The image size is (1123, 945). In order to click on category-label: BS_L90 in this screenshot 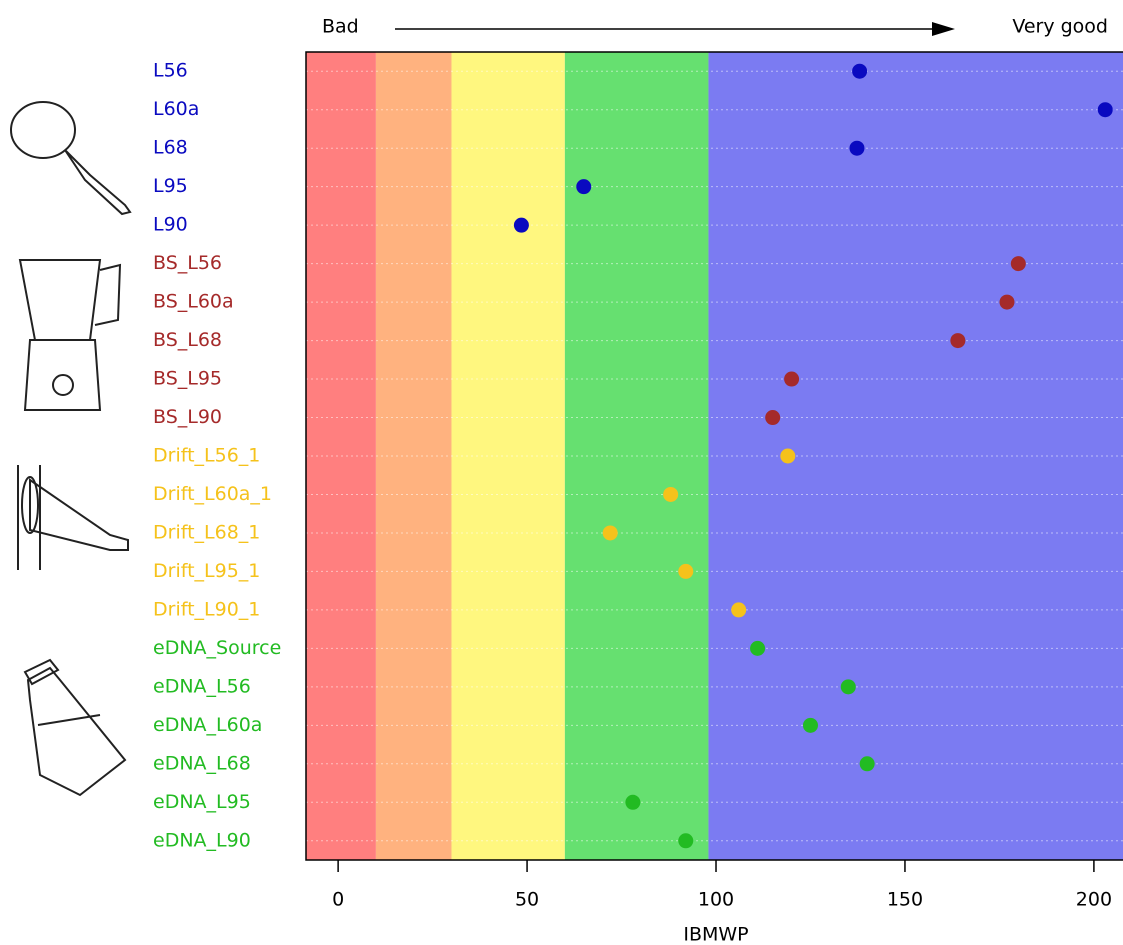, I will do `click(187, 417)`.